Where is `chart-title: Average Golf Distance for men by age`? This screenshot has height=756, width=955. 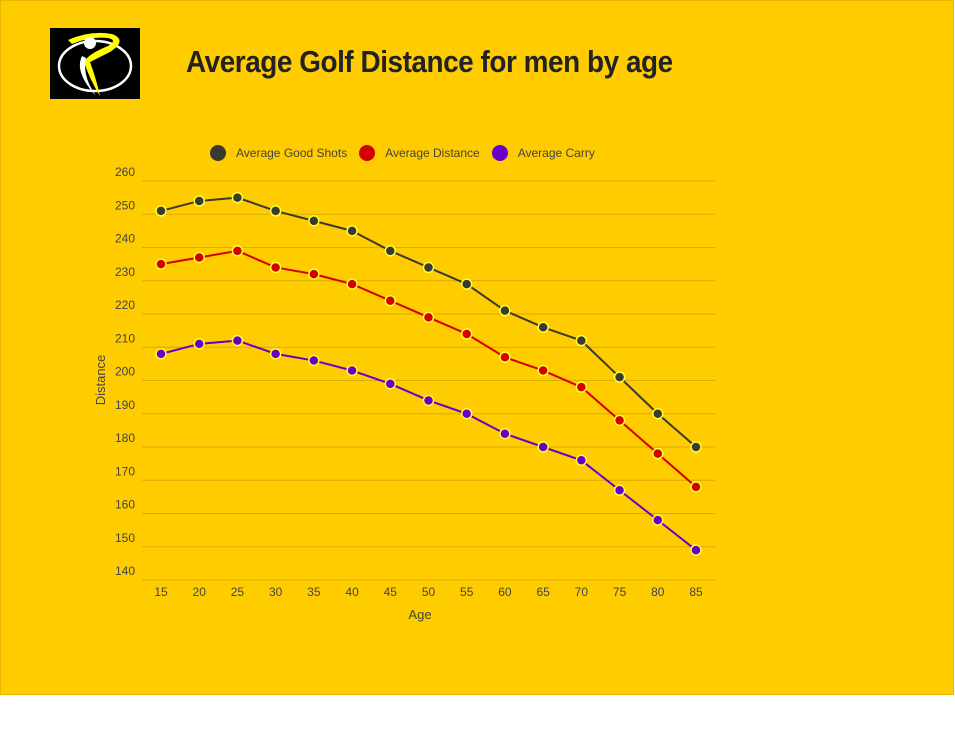
chart-title: Average Golf Distance for men by age is located at coordinates (429, 61).